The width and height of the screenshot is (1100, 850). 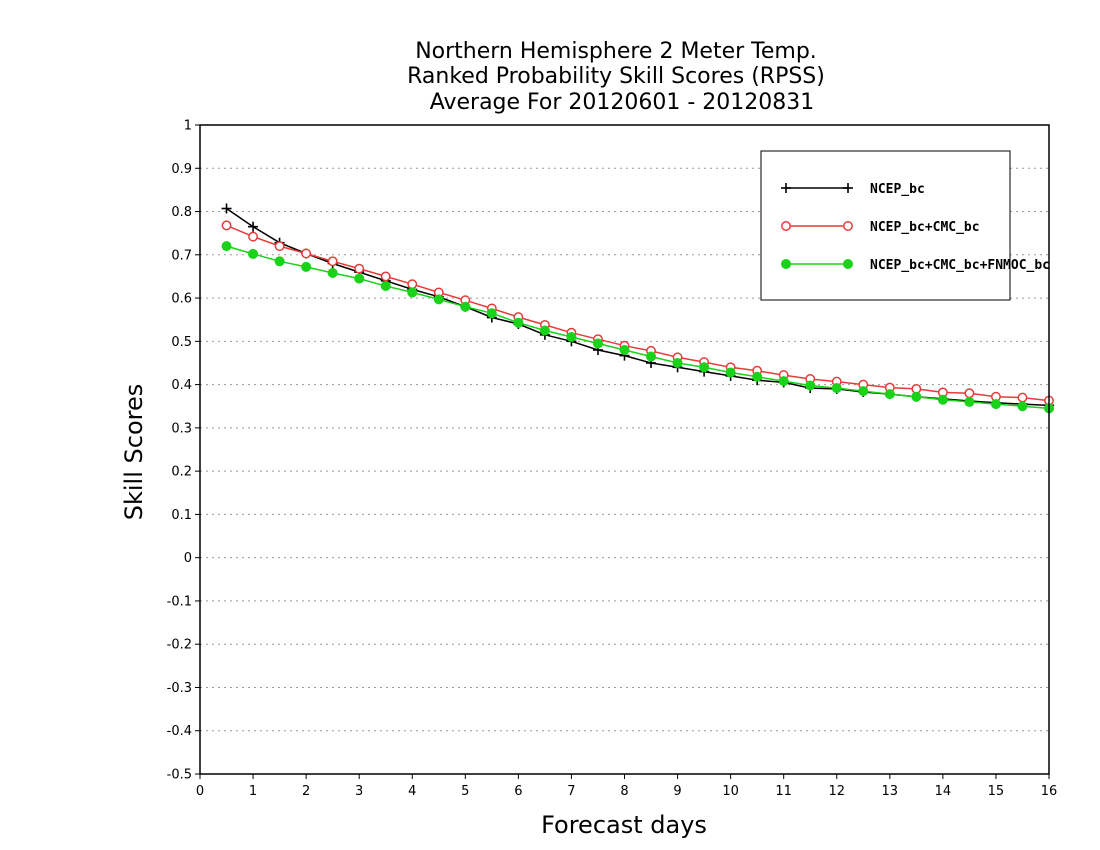 What do you see at coordinates (179, 645) in the screenshot?
I see `y-tick-label: -0.2` at bounding box center [179, 645].